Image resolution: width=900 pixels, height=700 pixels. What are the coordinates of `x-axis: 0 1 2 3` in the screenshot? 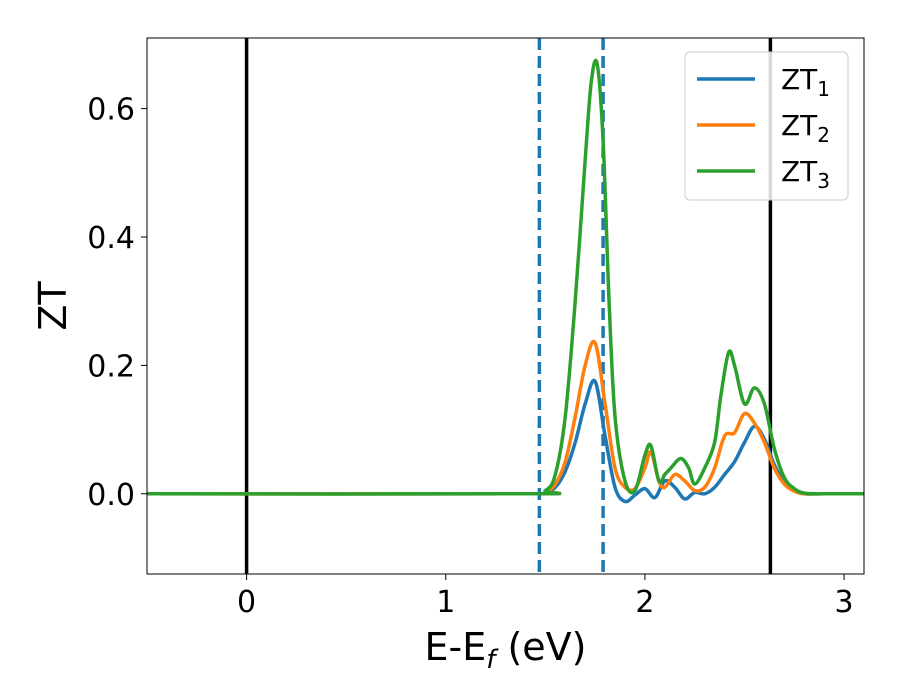 It's located at (545, 597).